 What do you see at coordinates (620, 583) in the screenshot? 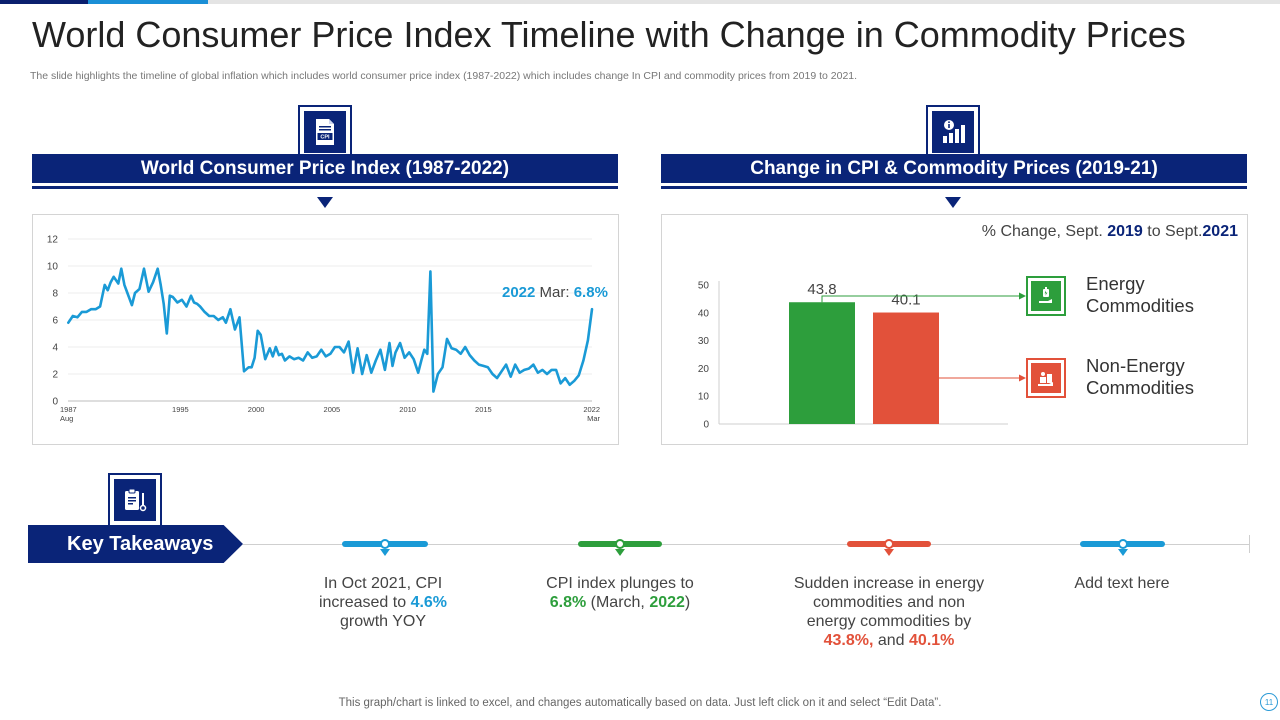
I see `takeaway-2-line1: CPI index plunges to` at bounding box center [620, 583].